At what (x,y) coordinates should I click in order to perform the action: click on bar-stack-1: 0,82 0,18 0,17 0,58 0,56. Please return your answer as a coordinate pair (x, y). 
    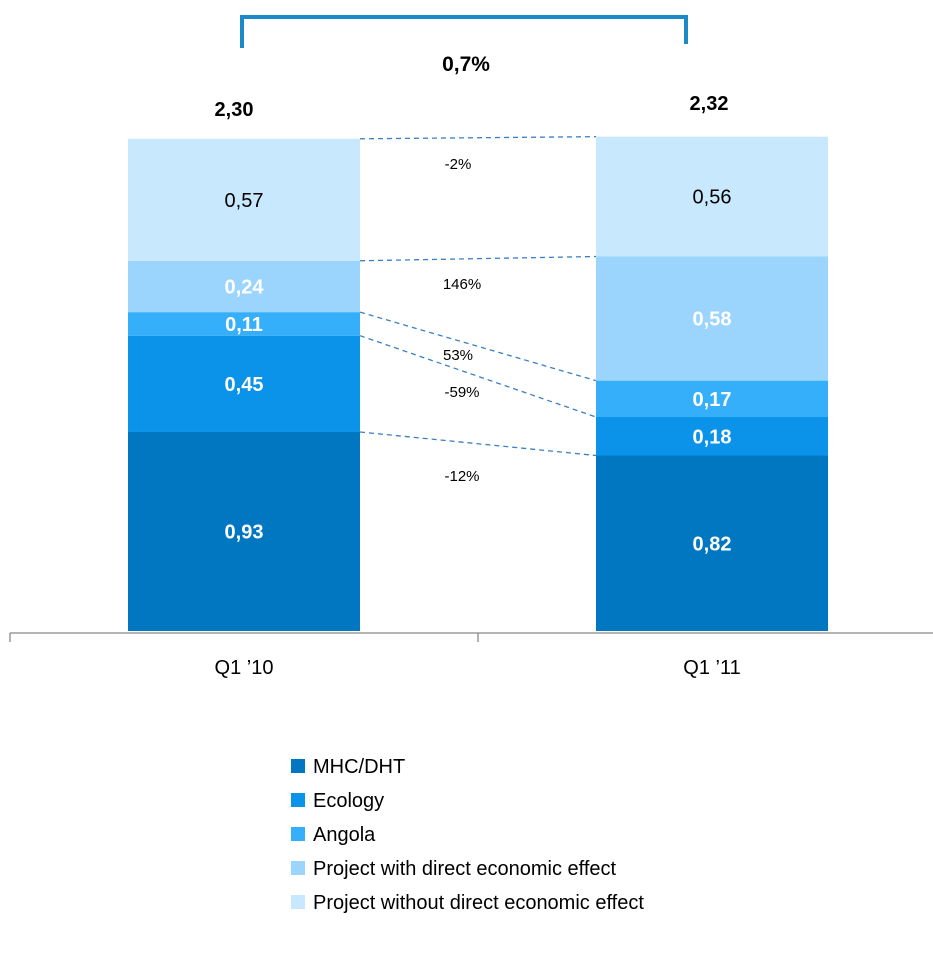
    Looking at the image, I should click on (712, 383).